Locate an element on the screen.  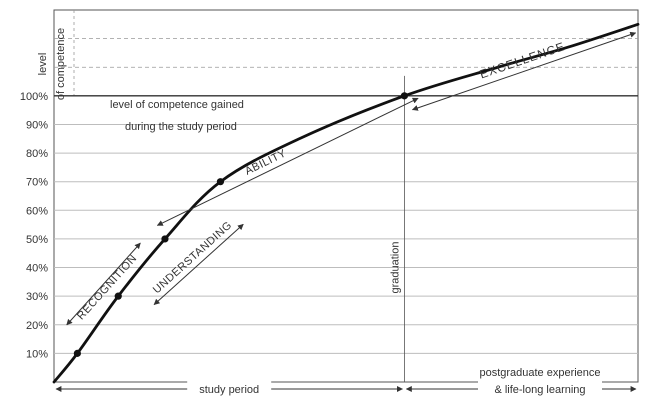
postgraduate-label-line1: postgraduate experience is located at coordinates (539, 373).